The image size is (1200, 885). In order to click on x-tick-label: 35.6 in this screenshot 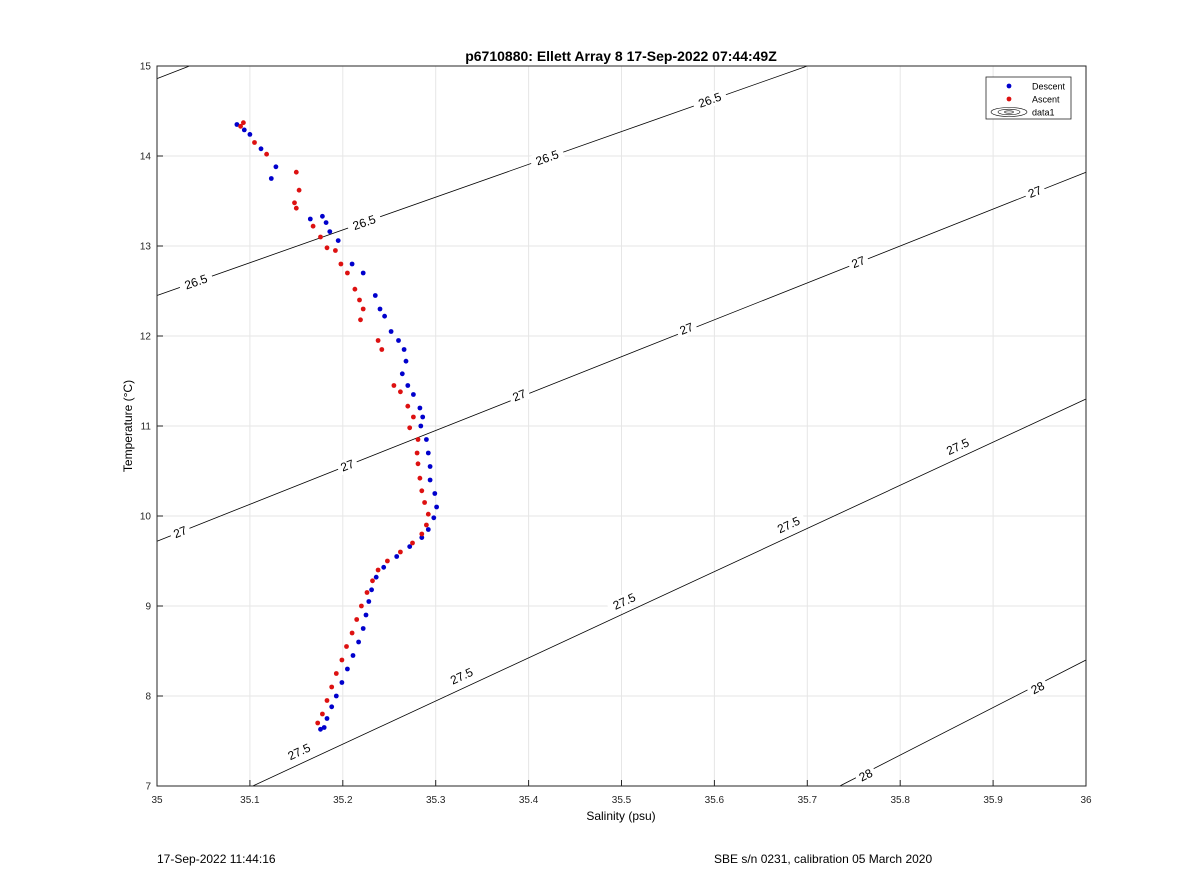, I will do `click(715, 800)`.